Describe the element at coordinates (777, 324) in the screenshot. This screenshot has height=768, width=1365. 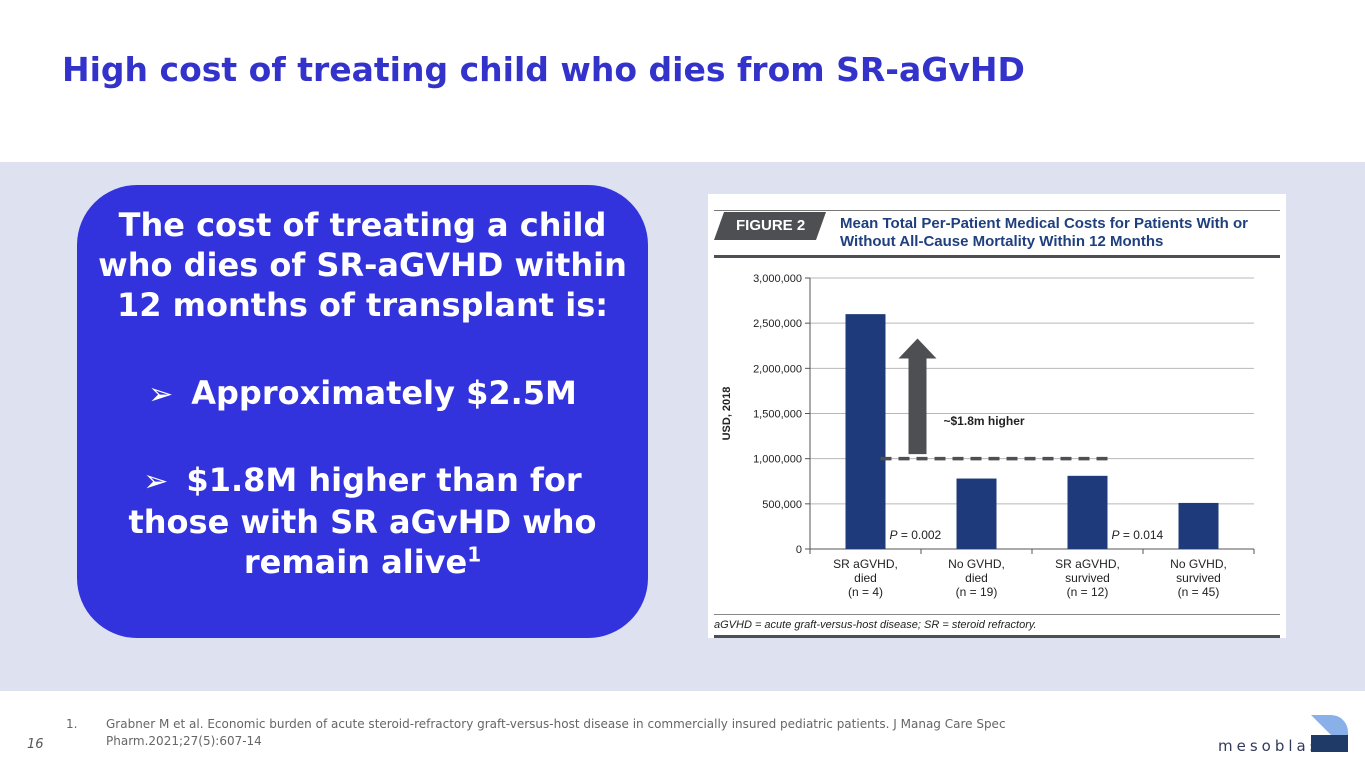
I see `y-tick-label: 2,500,000` at that location.